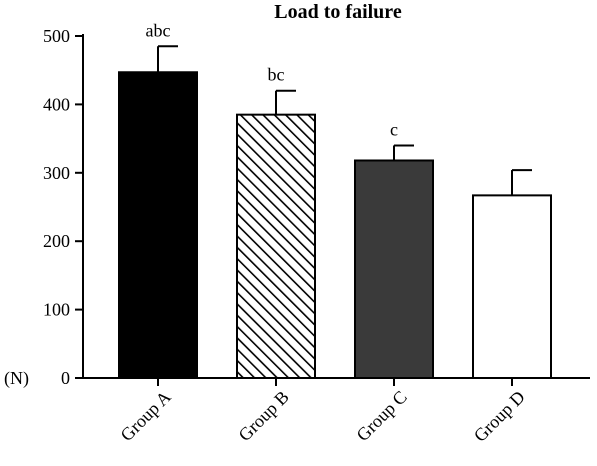  I want to click on y-tick-label: 200, so click(56, 241).